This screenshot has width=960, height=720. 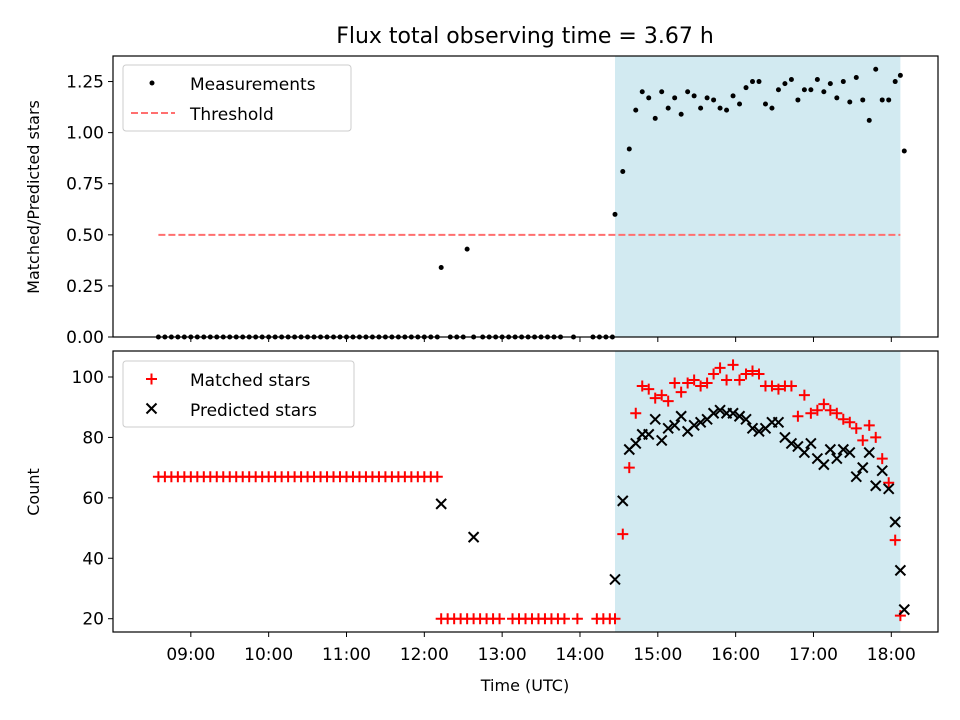 I want to click on x-tick-label: 12:00, so click(x=424, y=655).